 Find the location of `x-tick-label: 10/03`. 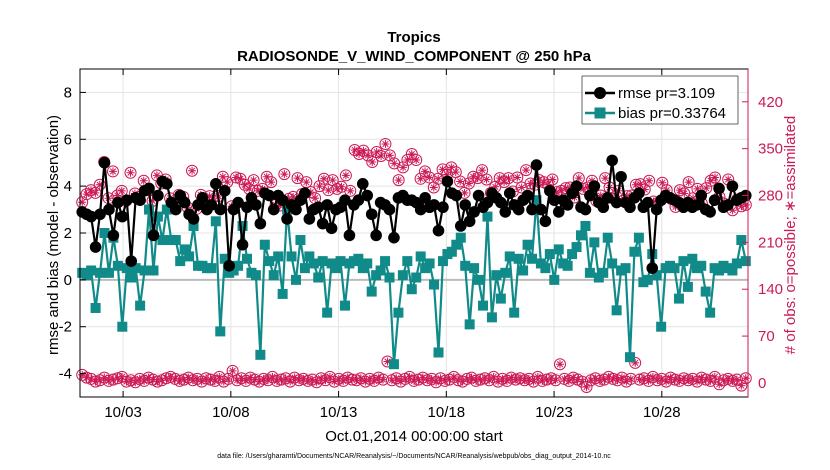

x-tick-label: 10/03 is located at coordinates (123, 412).